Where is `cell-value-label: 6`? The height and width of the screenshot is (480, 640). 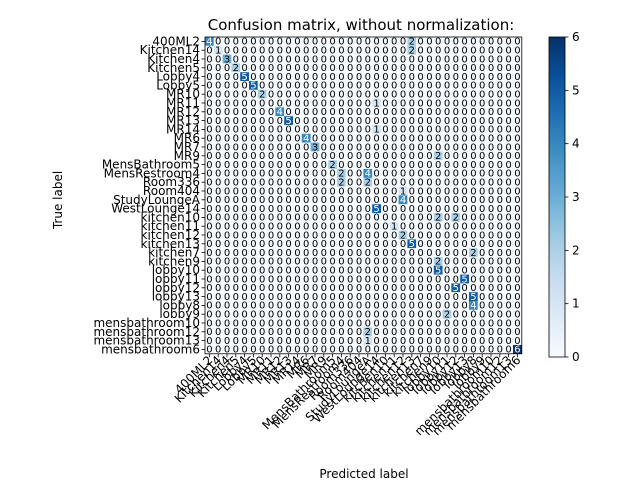 cell-value-label: 6 is located at coordinates (517, 350).